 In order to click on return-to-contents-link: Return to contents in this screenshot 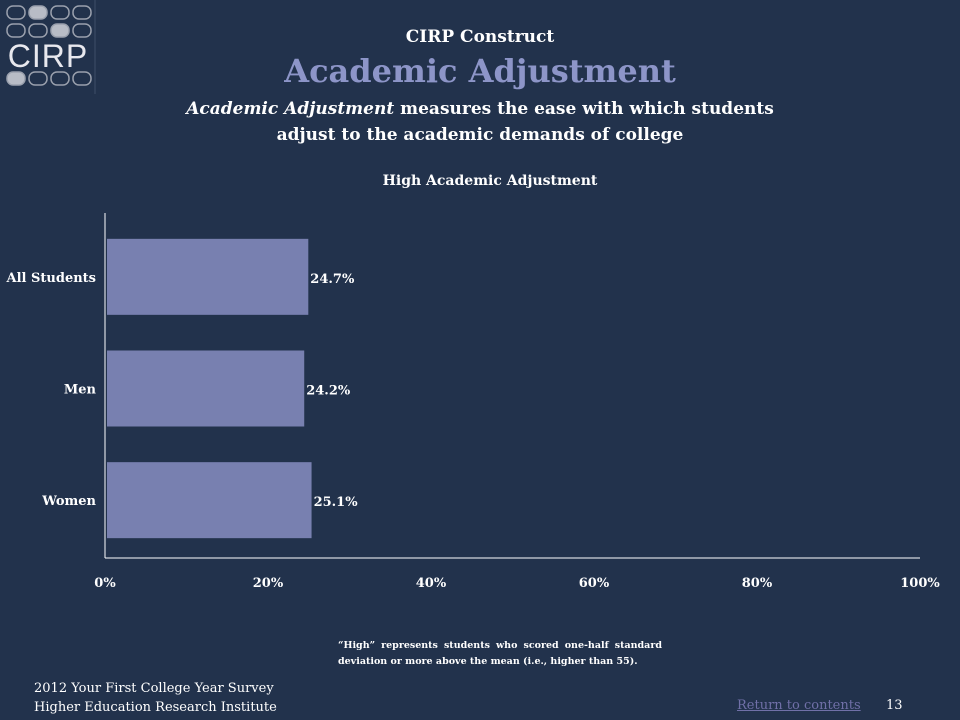, I will do `click(799, 705)`.